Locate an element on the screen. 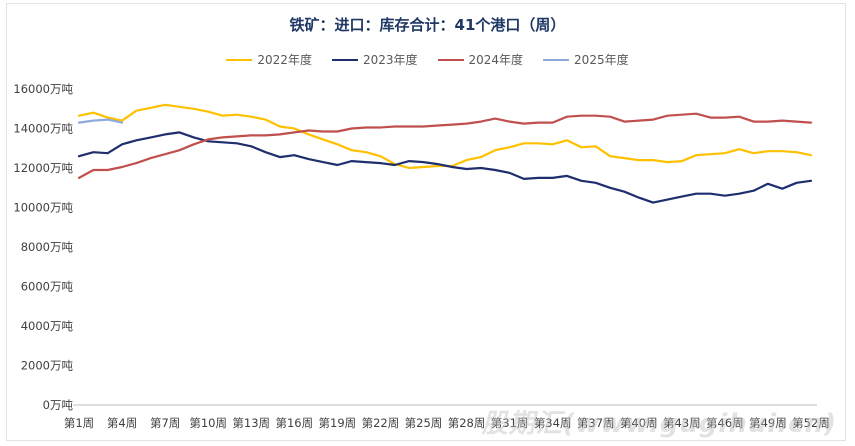  x-tick-label-14: 第43周 is located at coordinates (682, 423).